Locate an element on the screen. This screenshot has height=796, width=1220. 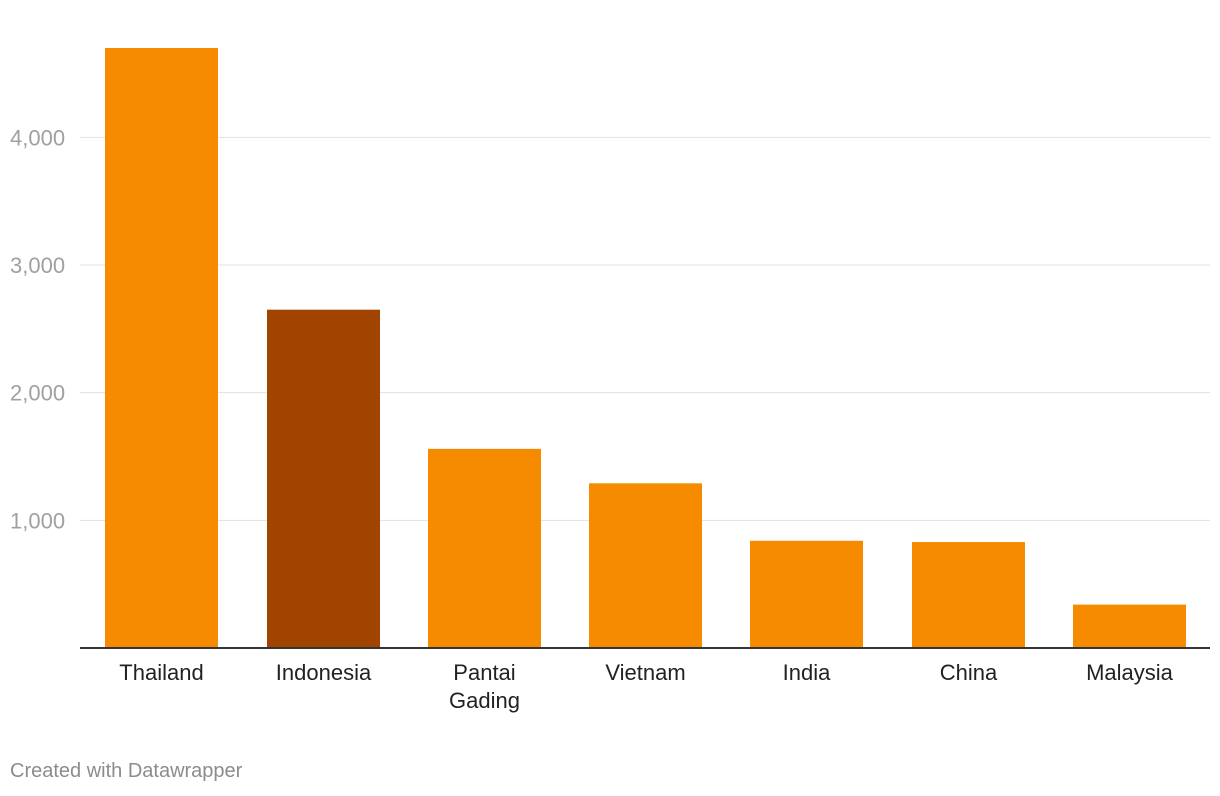
y-tick-label: 1,000 is located at coordinates (37, 520).